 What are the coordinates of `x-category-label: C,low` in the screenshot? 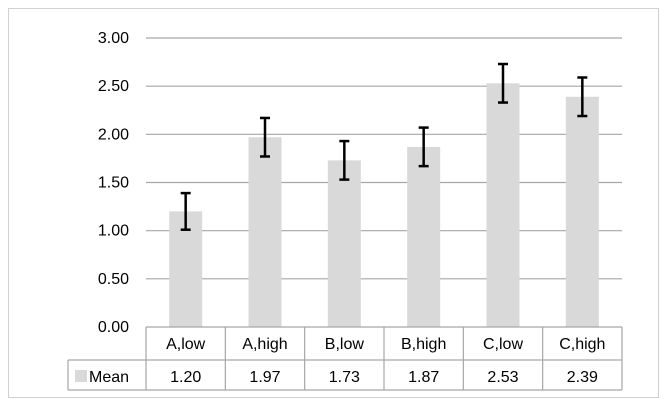 It's located at (503, 344).